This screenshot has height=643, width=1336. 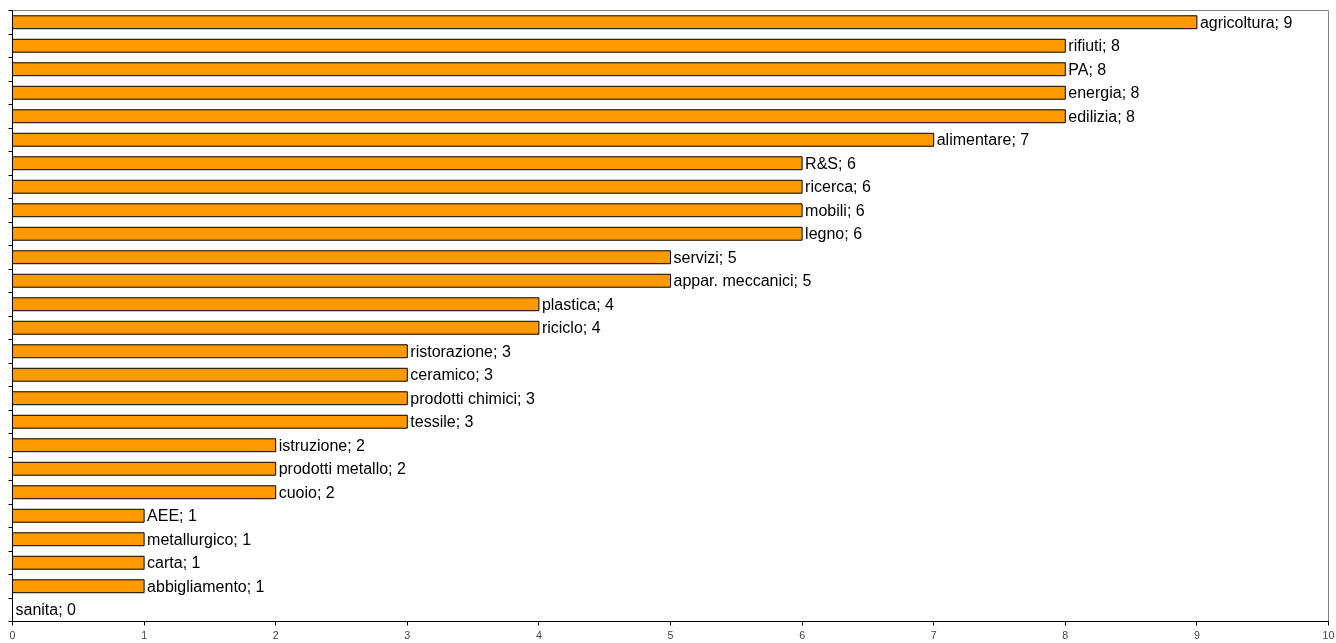 What do you see at coordinates (1087, 69) in the screenshot?
I see `y-tick-label: PA; 8` at bounding box center [1087, 69].